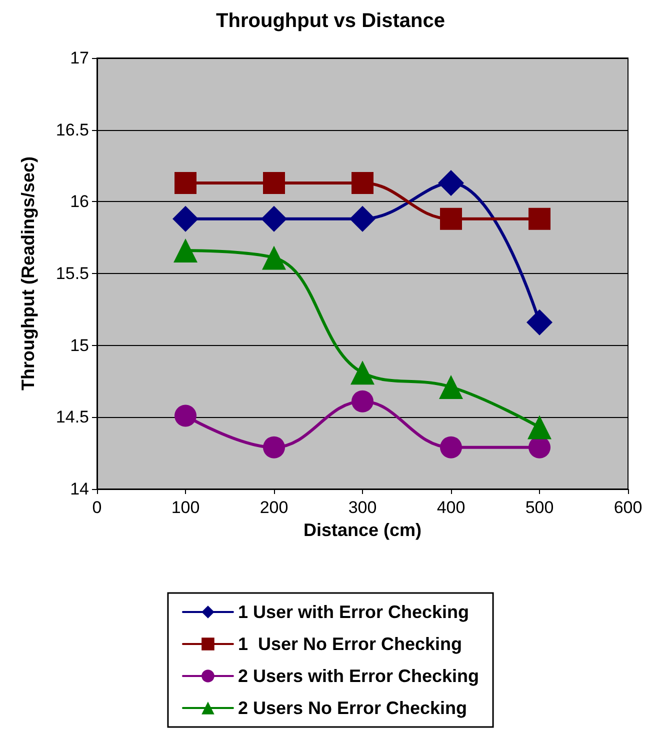 Image resolution: width=661 pixels, height=746 pixels. I want to click on y-tick-label: 16, so click(79, 202).